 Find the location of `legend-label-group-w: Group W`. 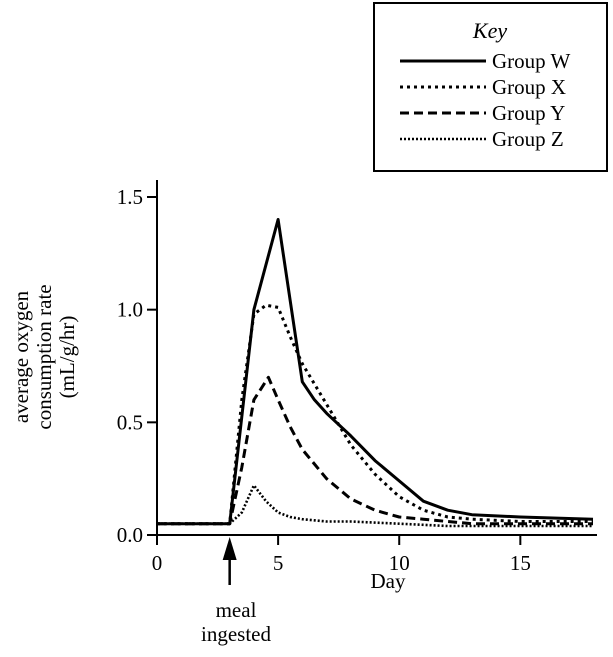

legend-label-group-w: Group W is located at coordinates (531, 61).